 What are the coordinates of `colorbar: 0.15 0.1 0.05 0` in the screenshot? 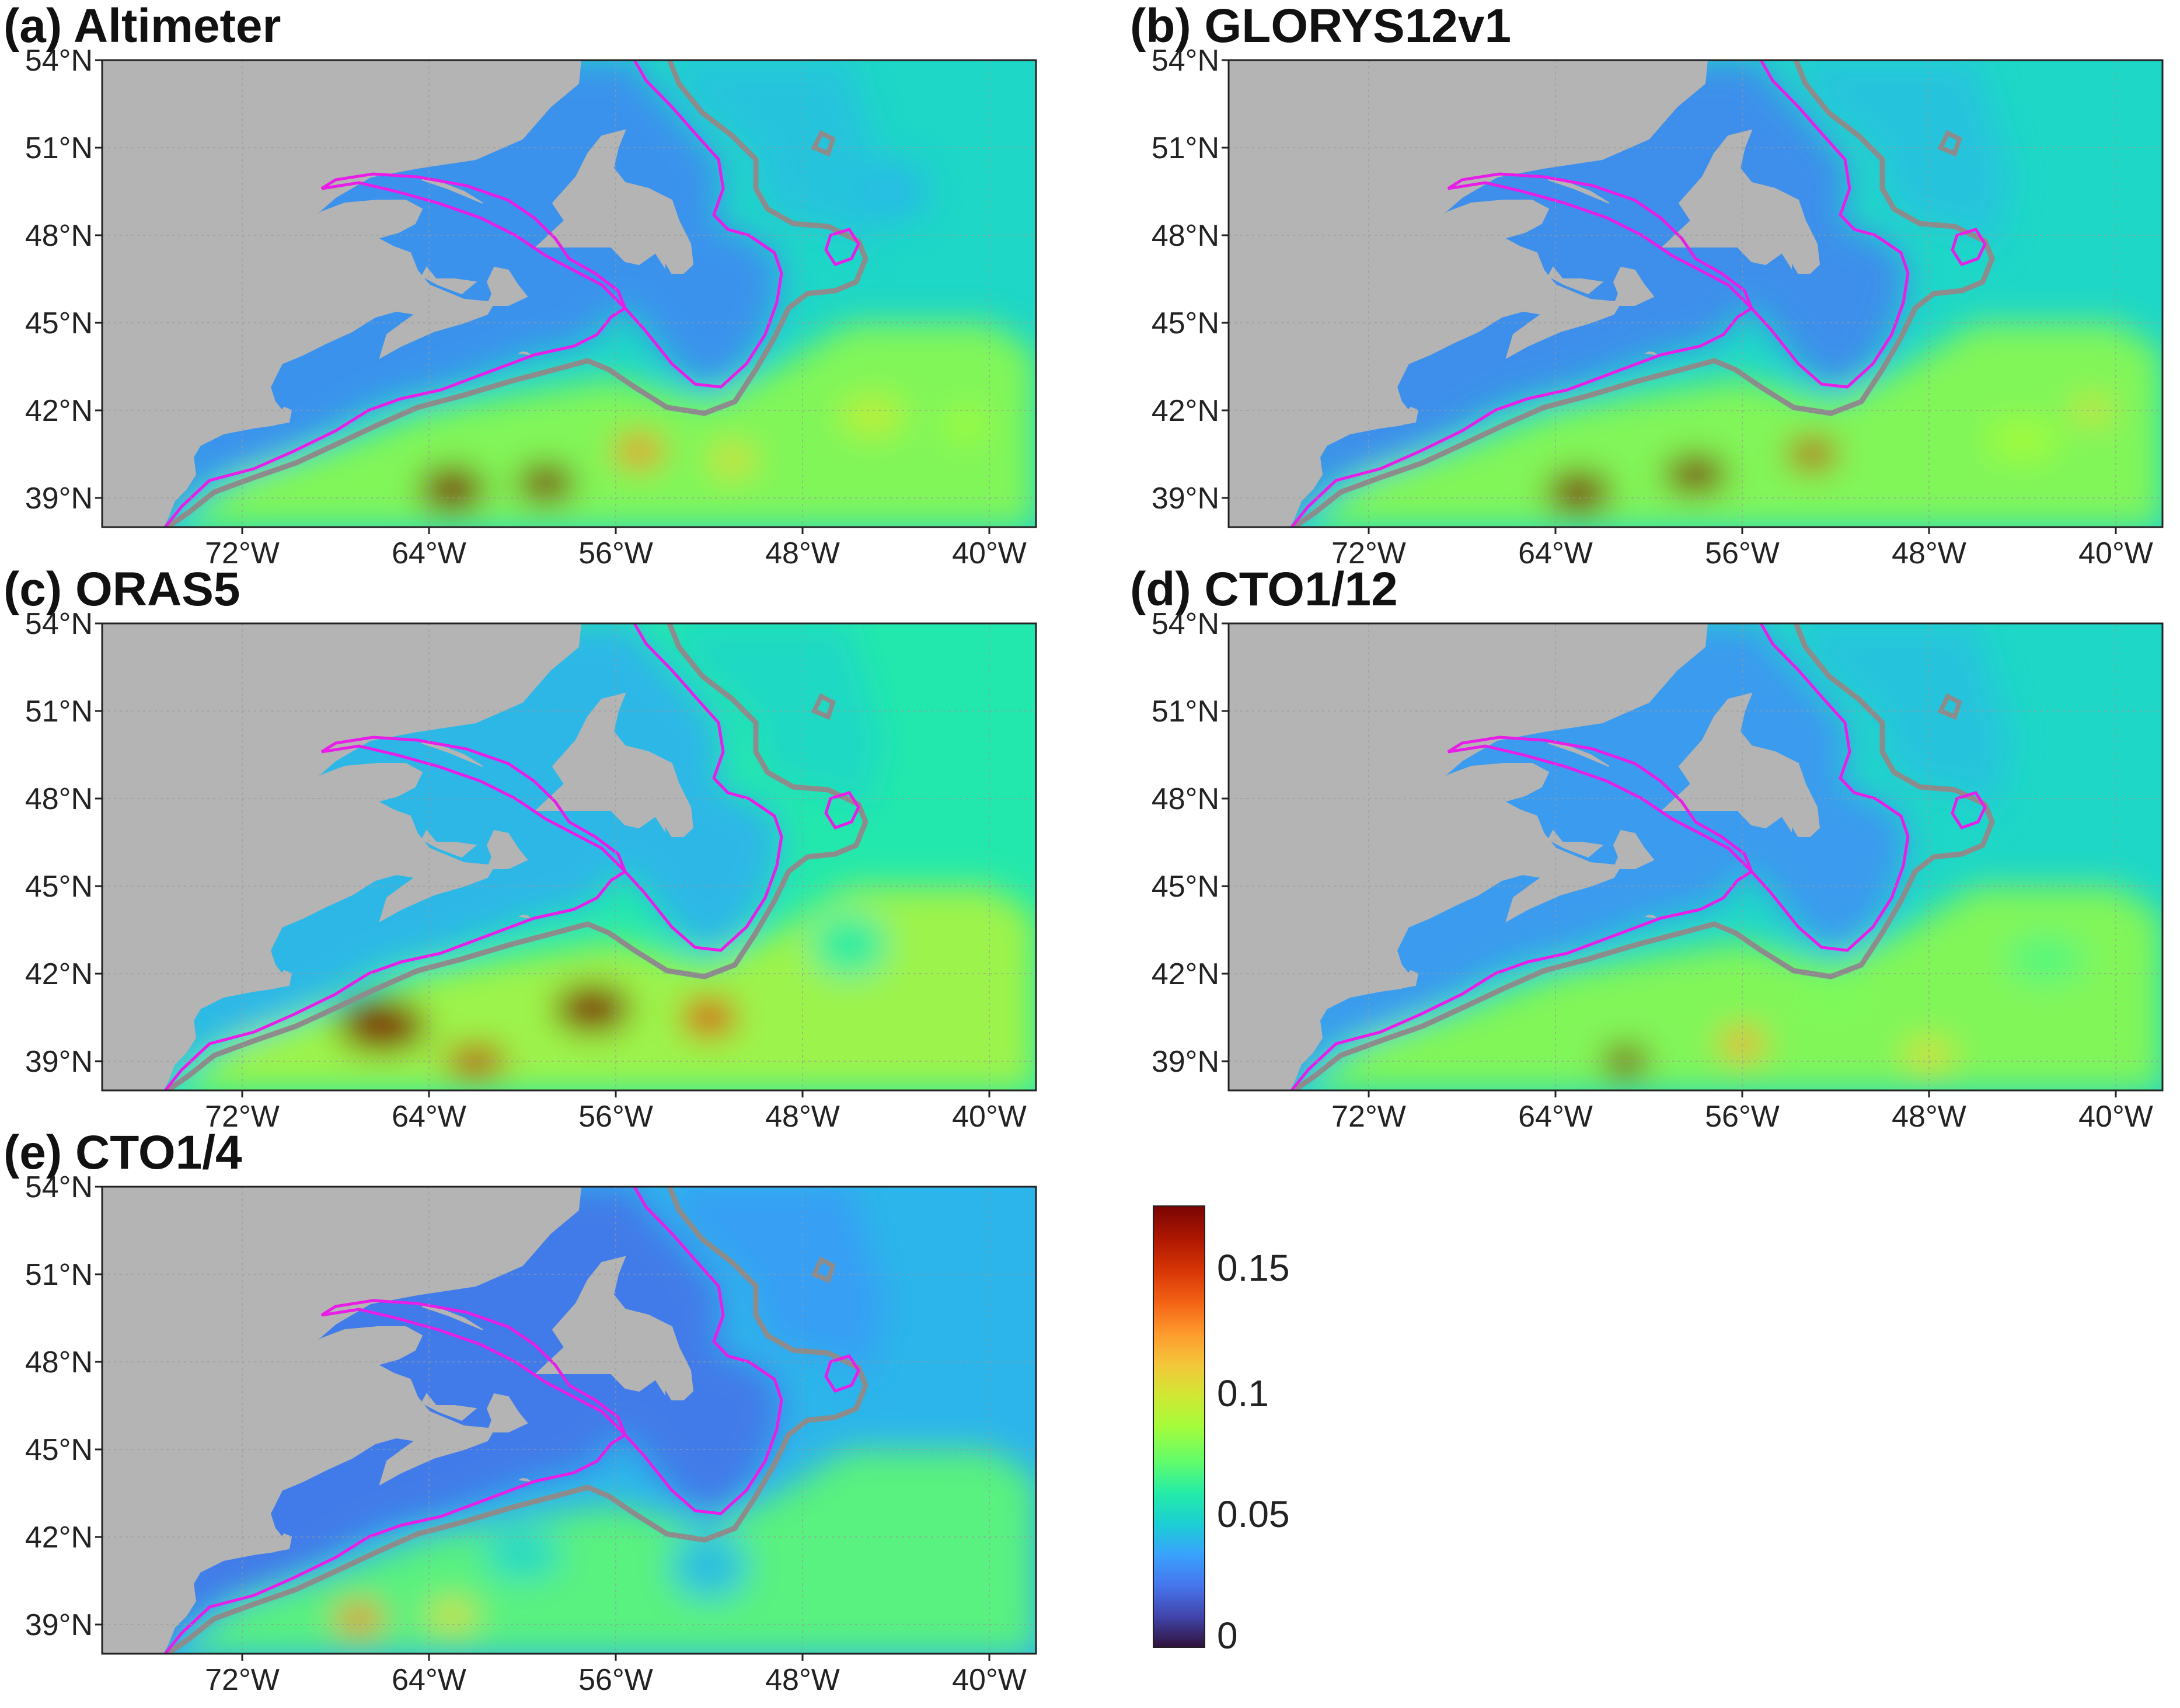 It's located at (1269, 1431).